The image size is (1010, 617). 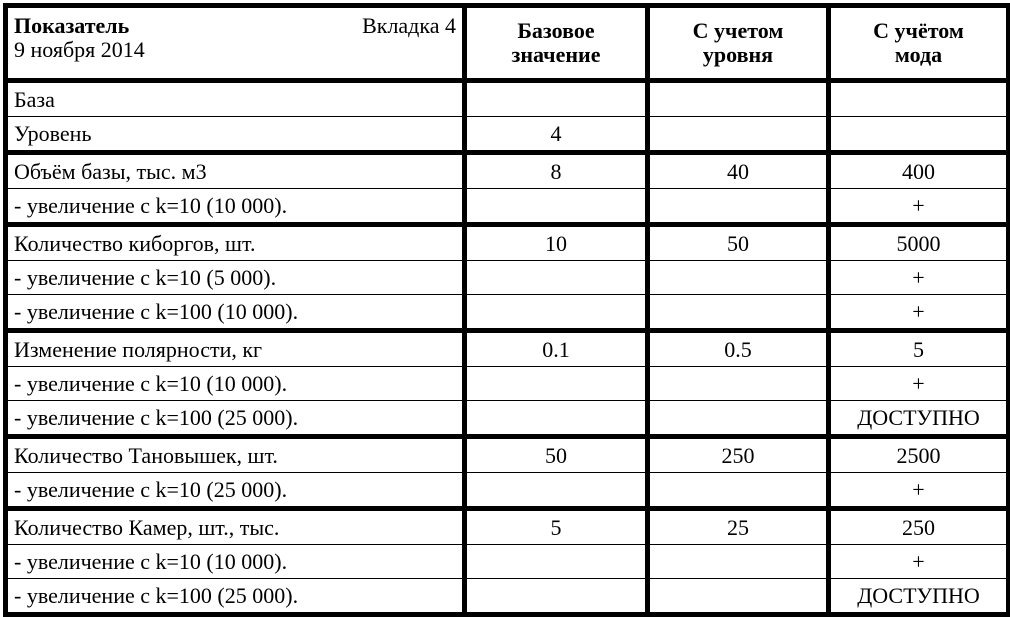 What do you see at coordinates (72, 25) in the screenshot?
I see `header-indicator: Показатель` at bounding box center [72, 25].